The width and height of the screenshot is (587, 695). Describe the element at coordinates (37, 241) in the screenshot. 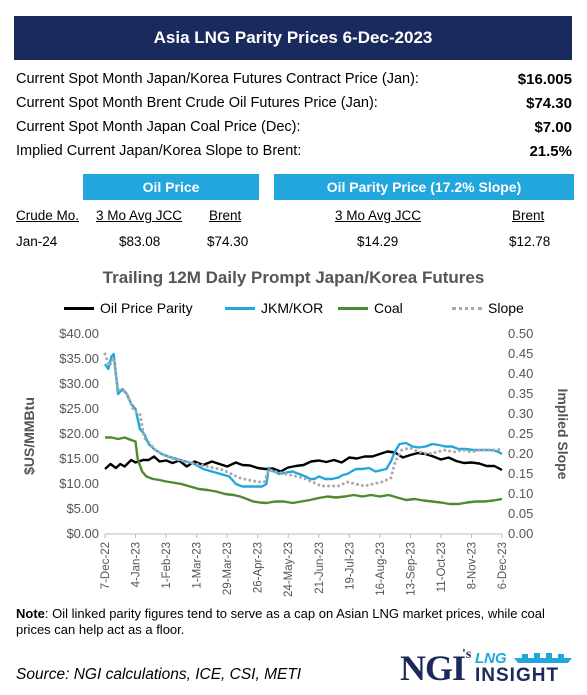

I see `cell-crude-mo: Jan-24` at that location.